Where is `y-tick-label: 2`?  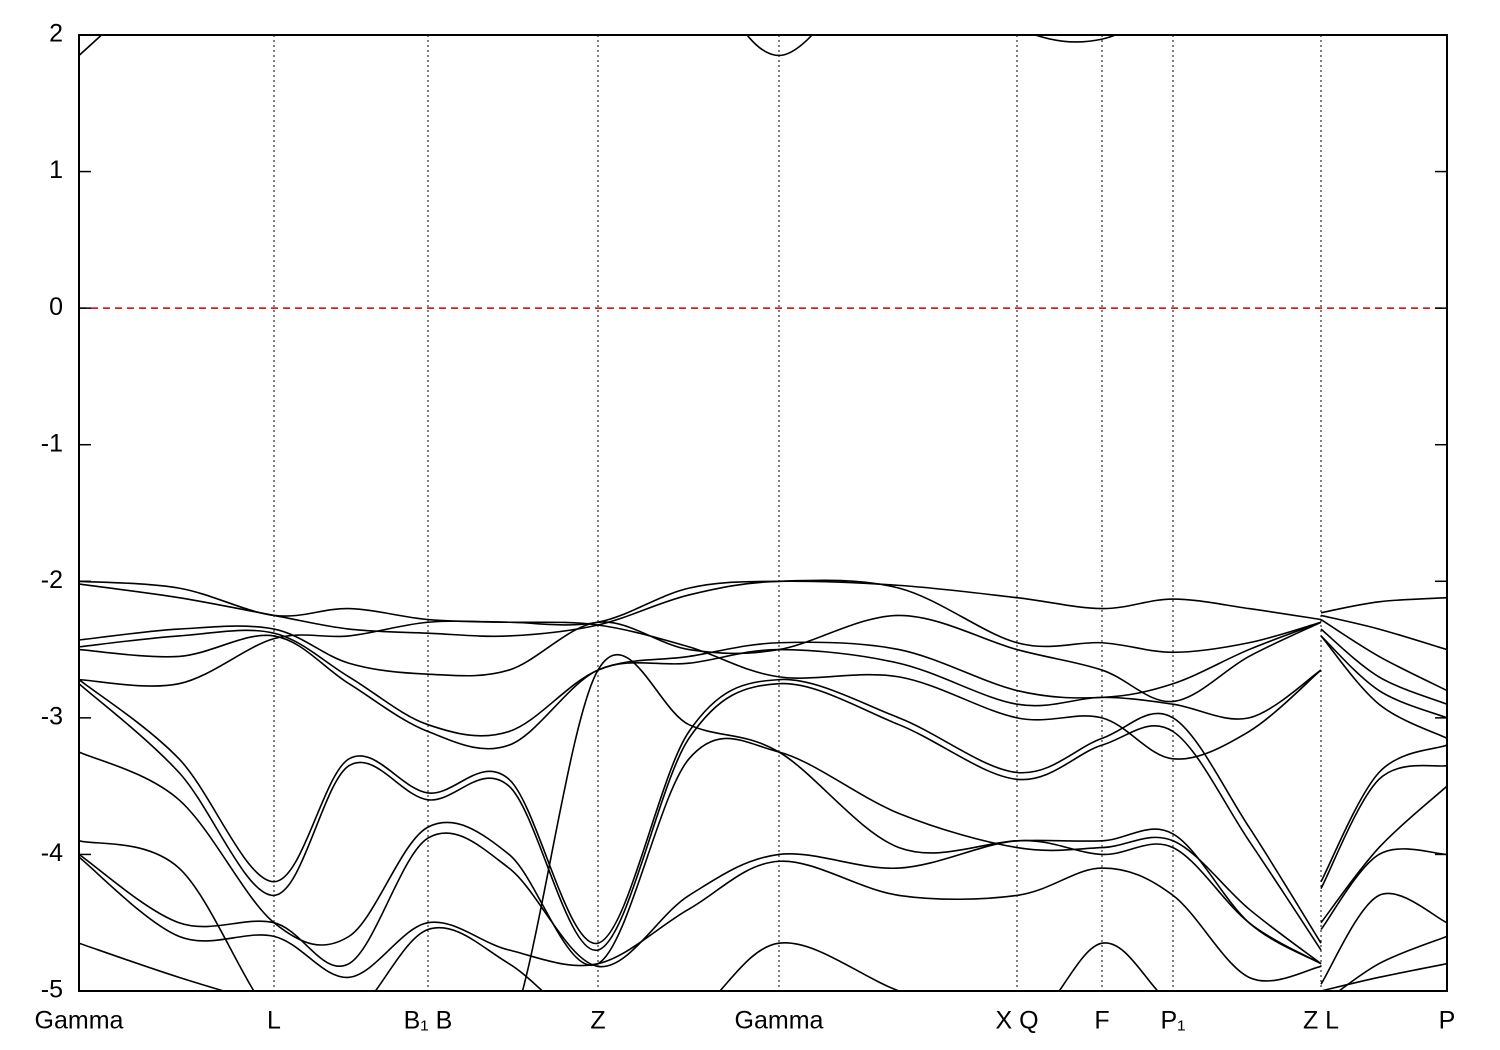 y-tick-label: 2 is located at coordinates (56, 34).